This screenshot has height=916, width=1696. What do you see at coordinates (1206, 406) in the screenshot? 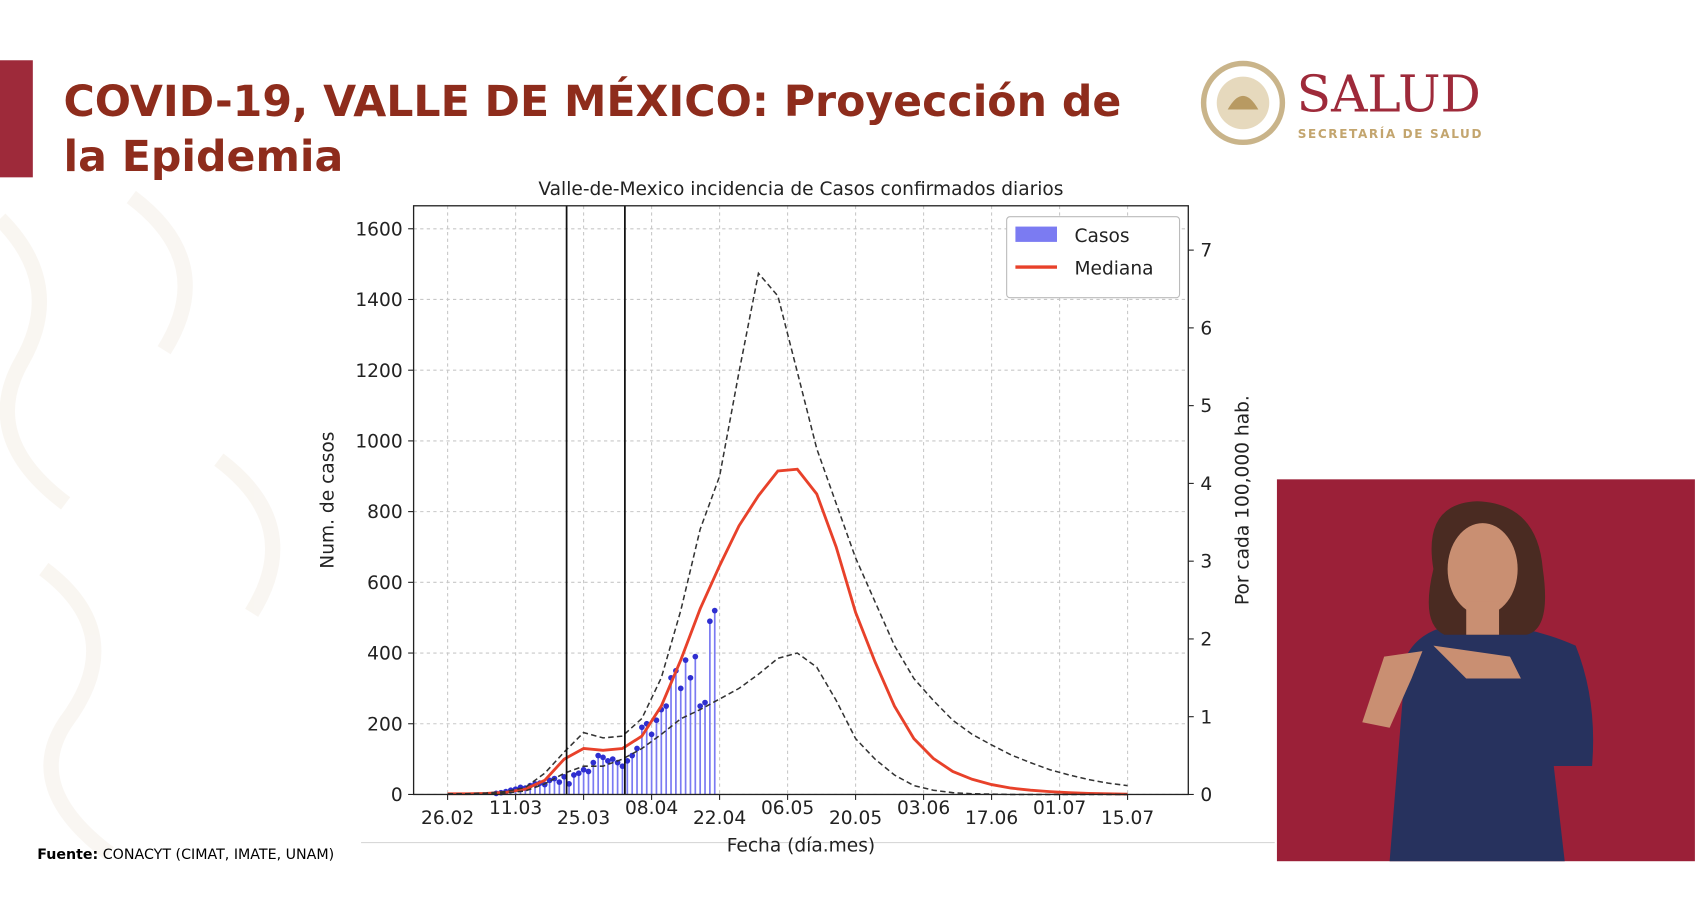
I see `y2-tick-label: 5` at bounding box center [1206, 406].